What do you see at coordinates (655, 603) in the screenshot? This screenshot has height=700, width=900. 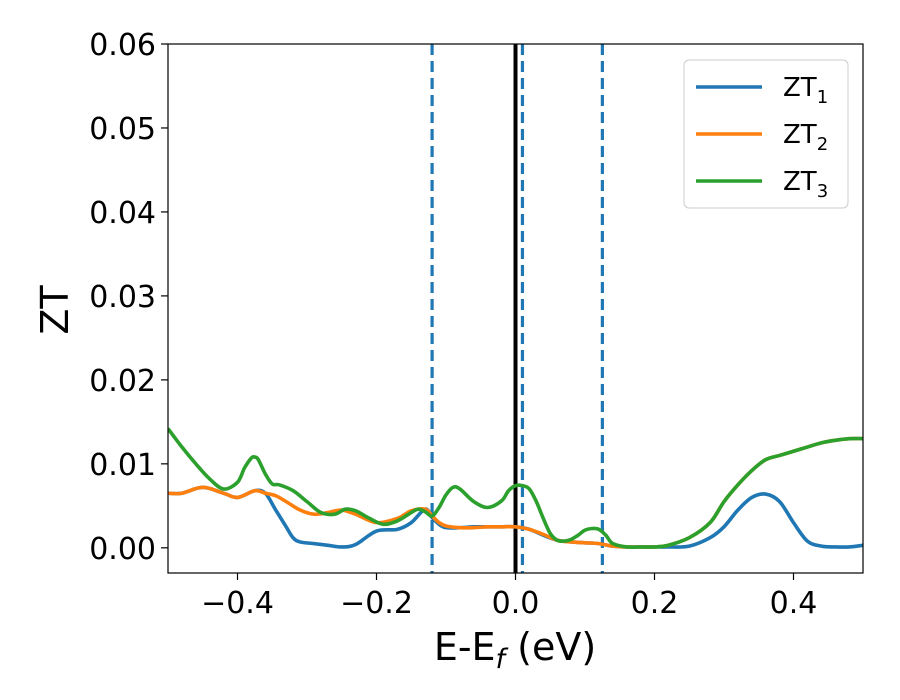 I see `x-tick-label: 0.2` at bounding box center [655, 603].